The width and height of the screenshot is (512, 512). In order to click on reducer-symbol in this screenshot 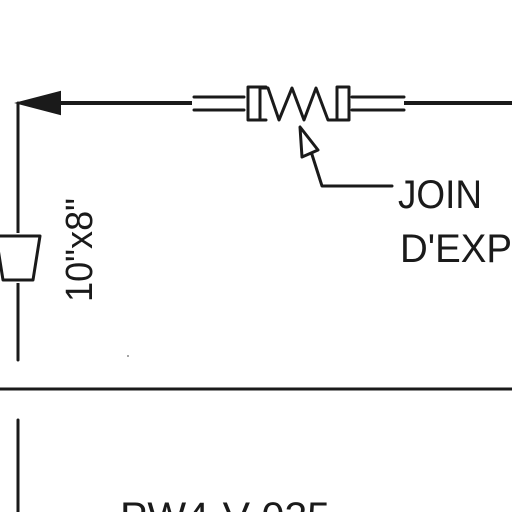, I will do `click(21, 258)`.